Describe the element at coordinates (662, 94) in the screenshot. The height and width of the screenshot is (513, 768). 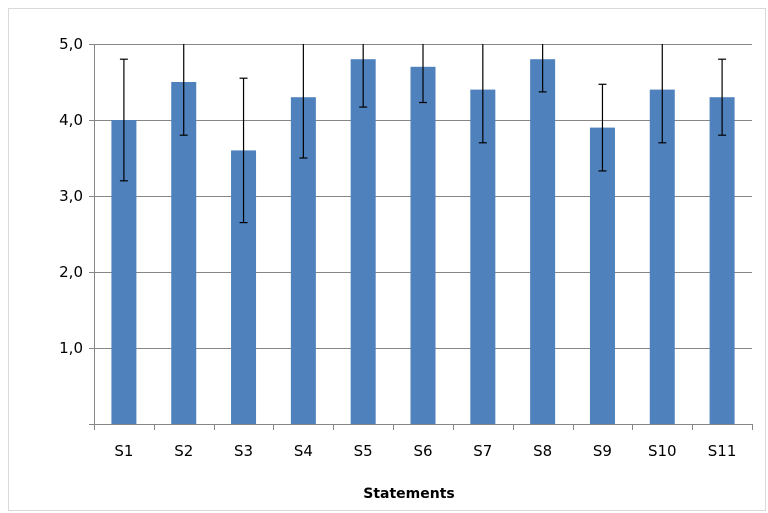
I see `error-bar-s10` at that location.